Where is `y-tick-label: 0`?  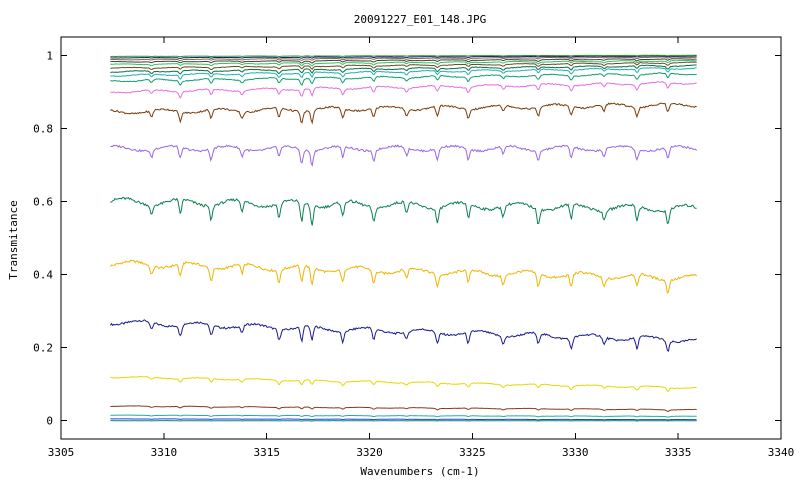
y-tick-label: 0 is located at coordinates (49, 421).